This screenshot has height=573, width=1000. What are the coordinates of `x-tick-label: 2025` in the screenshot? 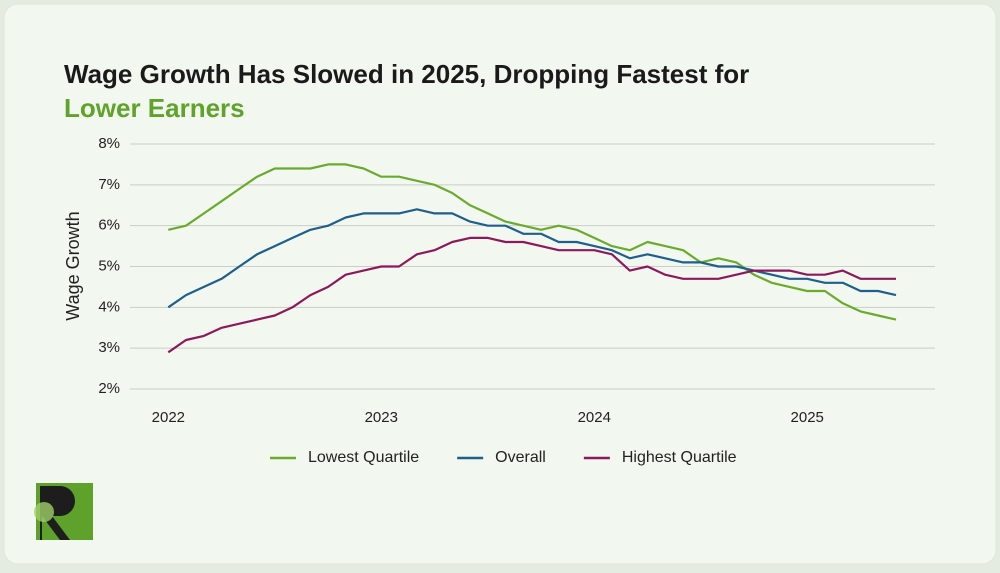 It's located at (807, 417).